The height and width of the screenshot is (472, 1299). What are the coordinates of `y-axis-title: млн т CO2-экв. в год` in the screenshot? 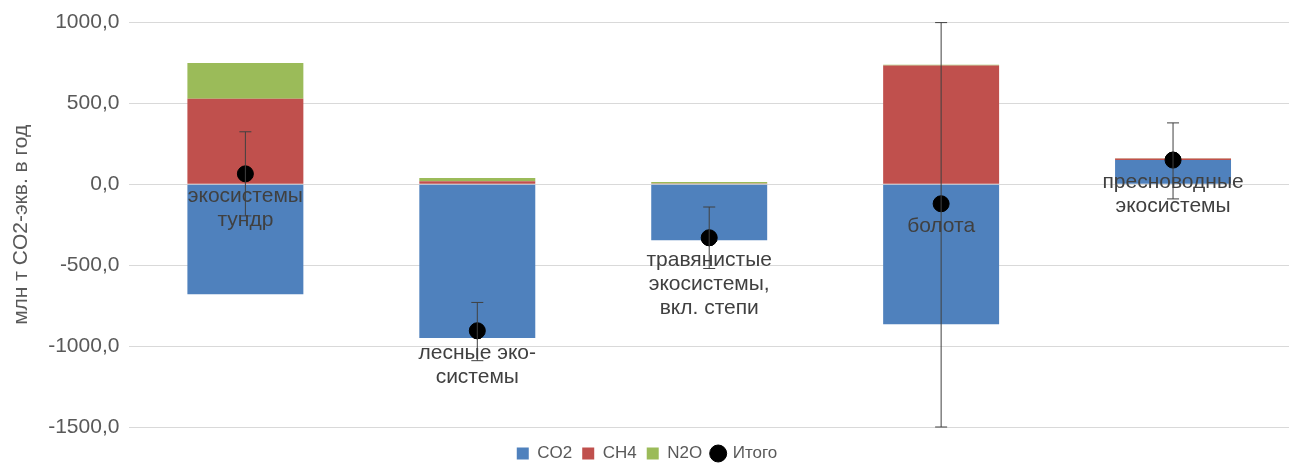 It's located at (20, 224).